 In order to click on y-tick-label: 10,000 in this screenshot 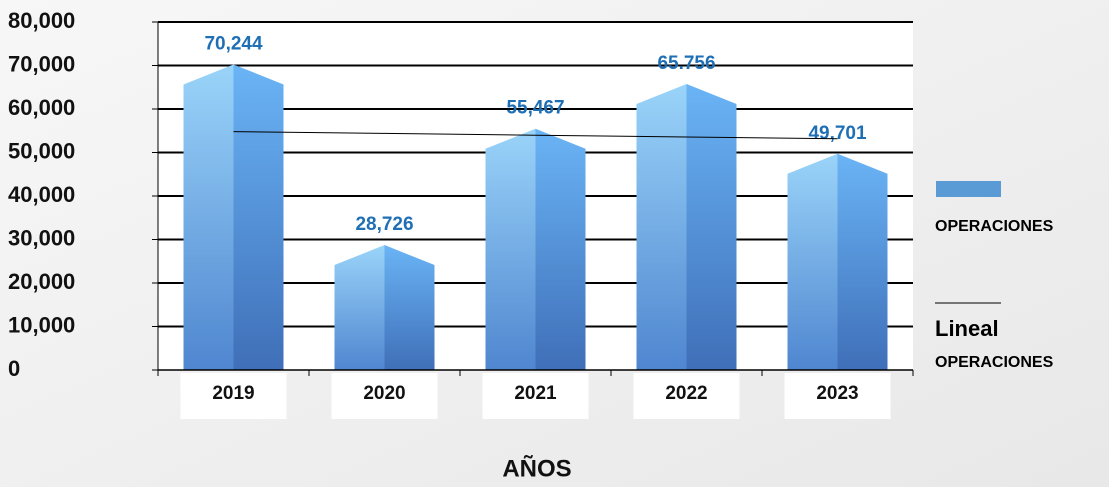, I will do `click(41, 324)`.